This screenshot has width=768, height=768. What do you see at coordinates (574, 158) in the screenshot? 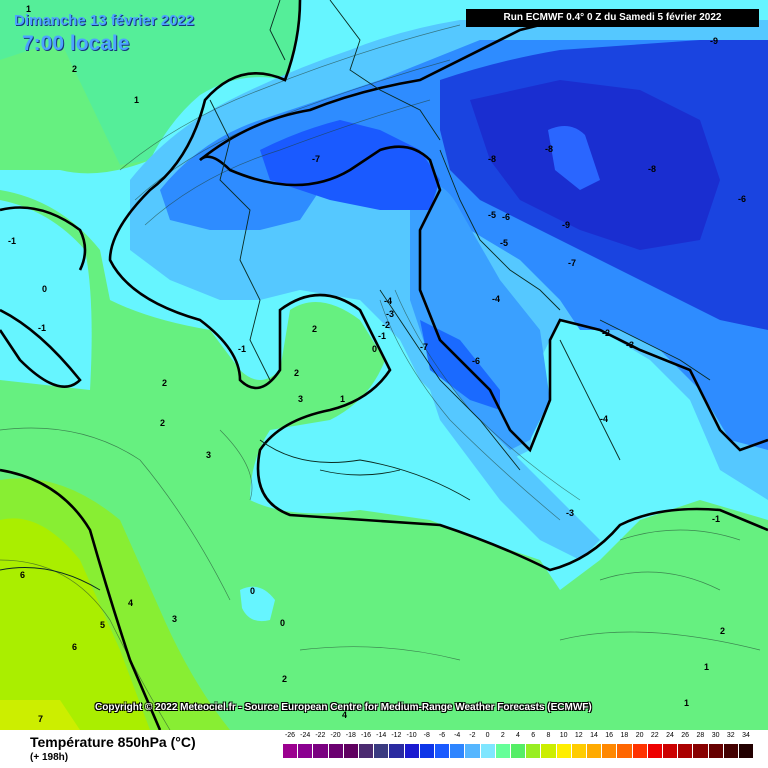
I see `cold-pocket` at bounding box center [574, 158].